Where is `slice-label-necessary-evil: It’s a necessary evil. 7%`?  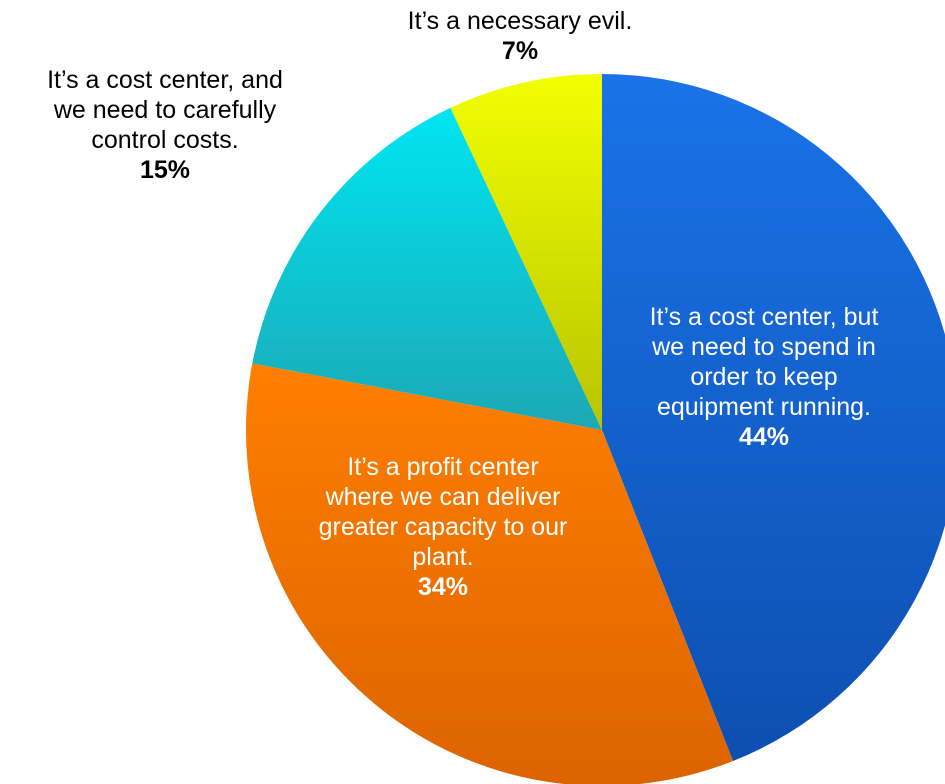 slice-label-necessary-evil: It’s a necessary evil. 7% is located at coordinates (520, 36).